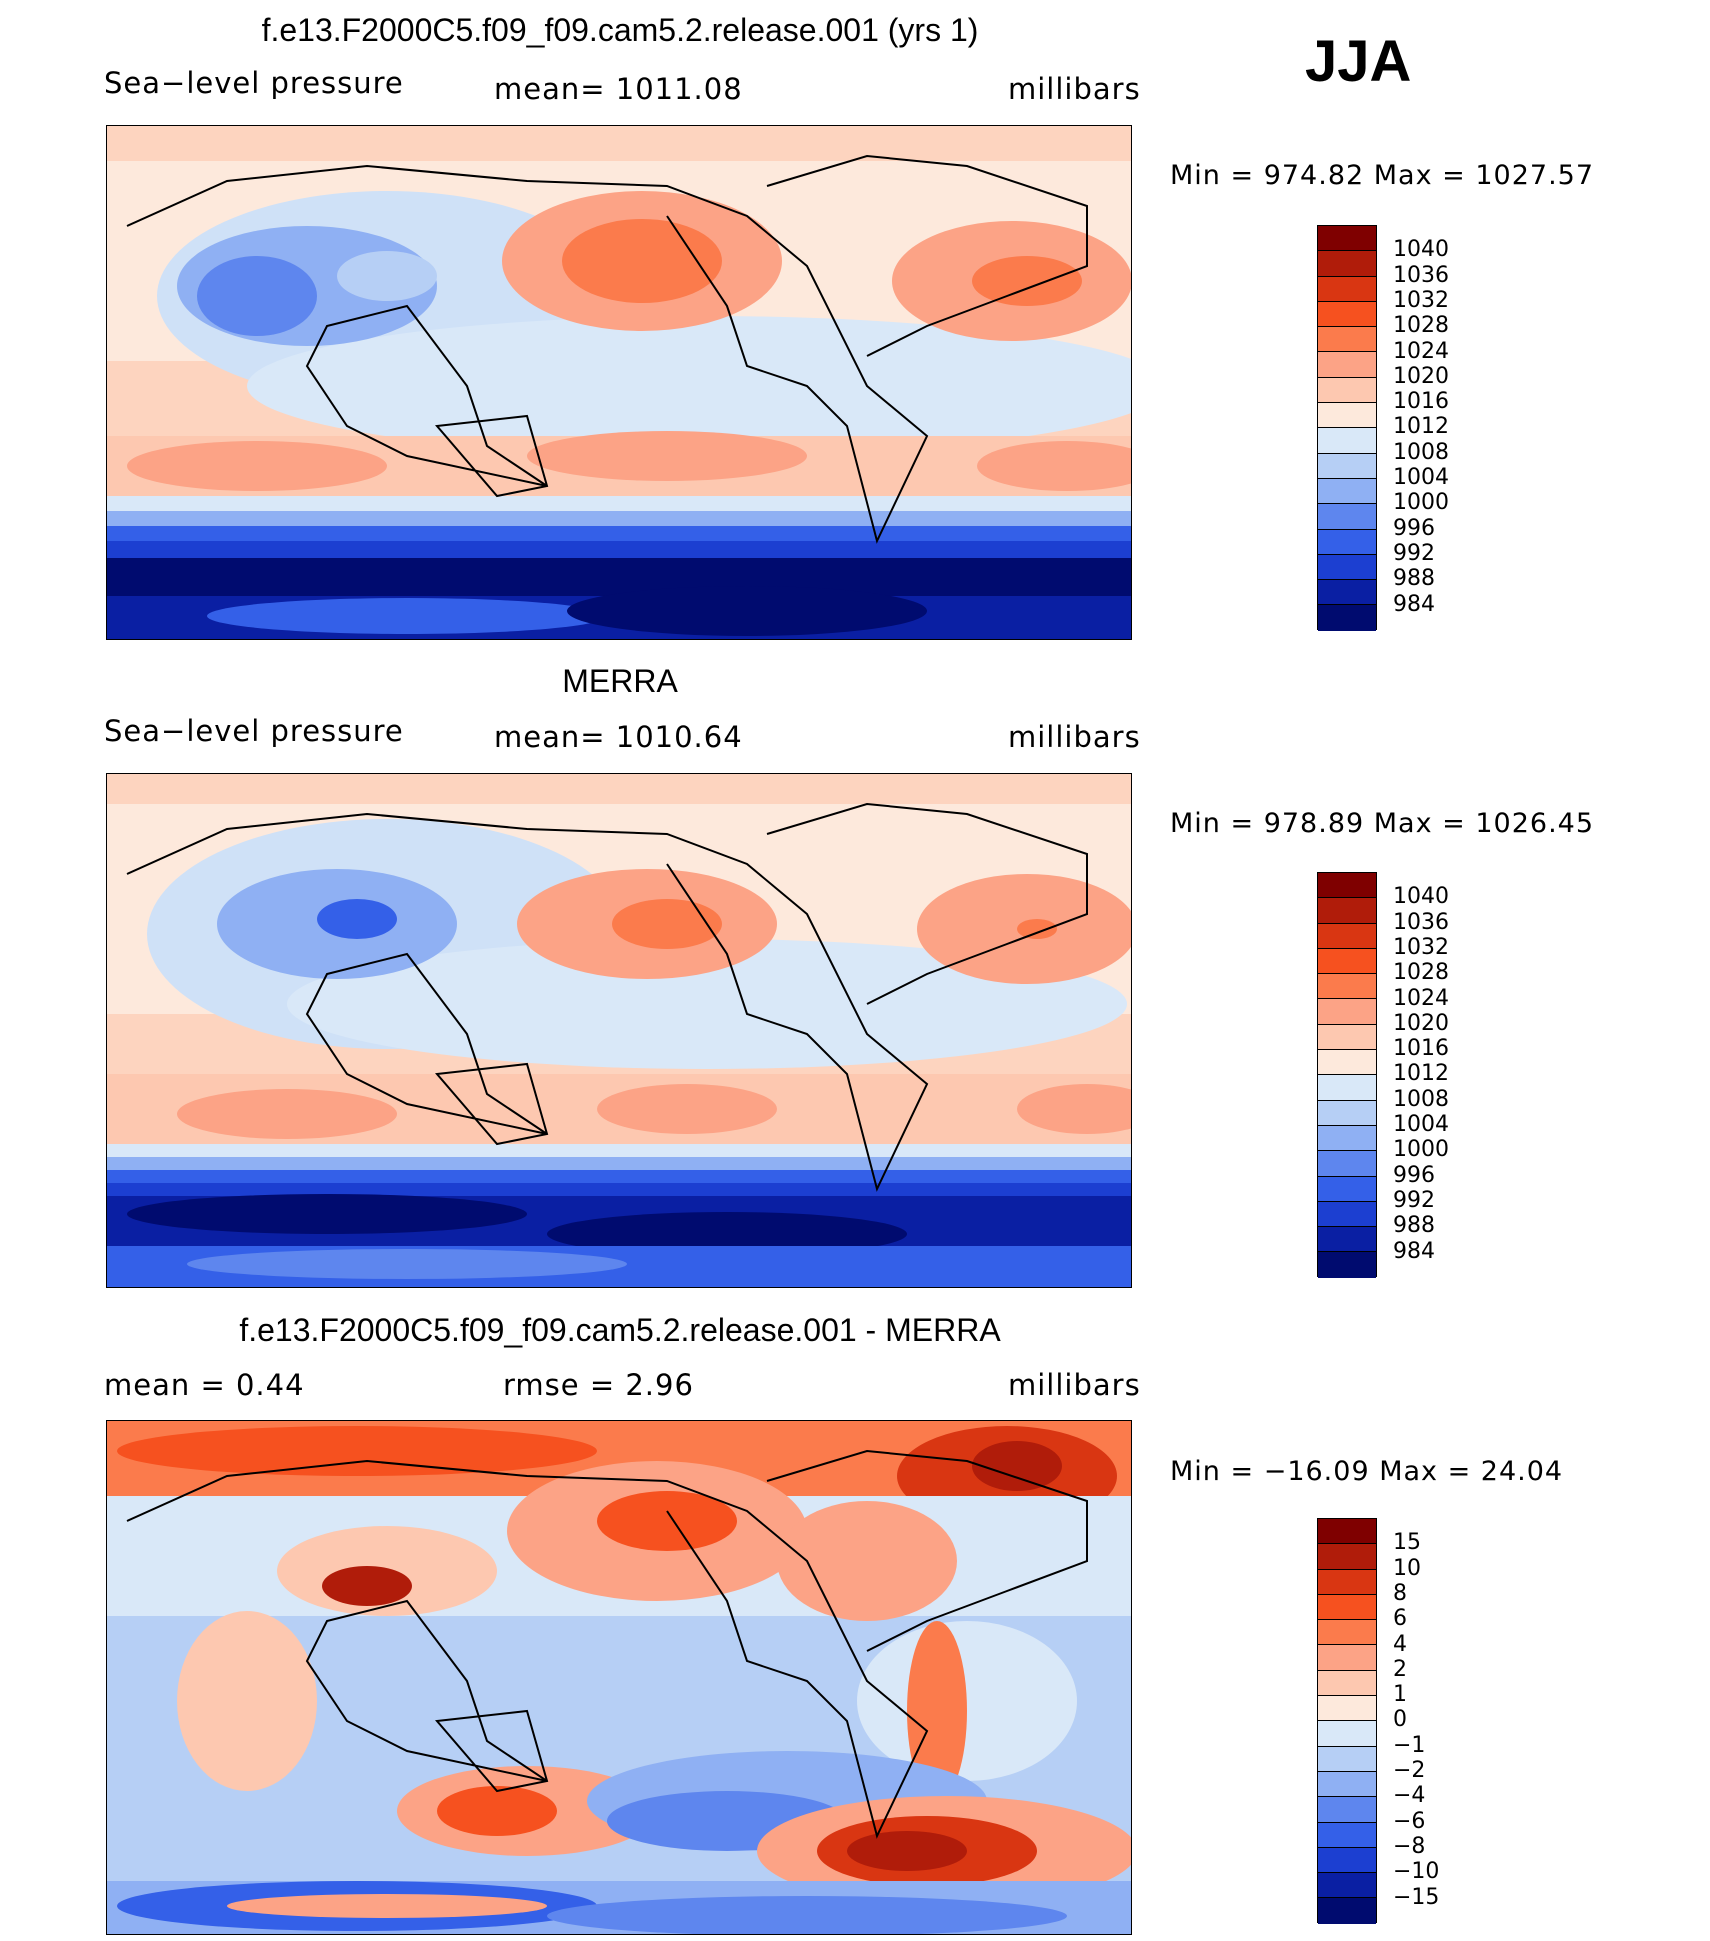 This screenshot has width=1710, height=1941. What do you see at coordinates (1421, 1150) in the screenshot?
I see `colorbar-tick-label: 1000` at bounding box center [1421, 1150].